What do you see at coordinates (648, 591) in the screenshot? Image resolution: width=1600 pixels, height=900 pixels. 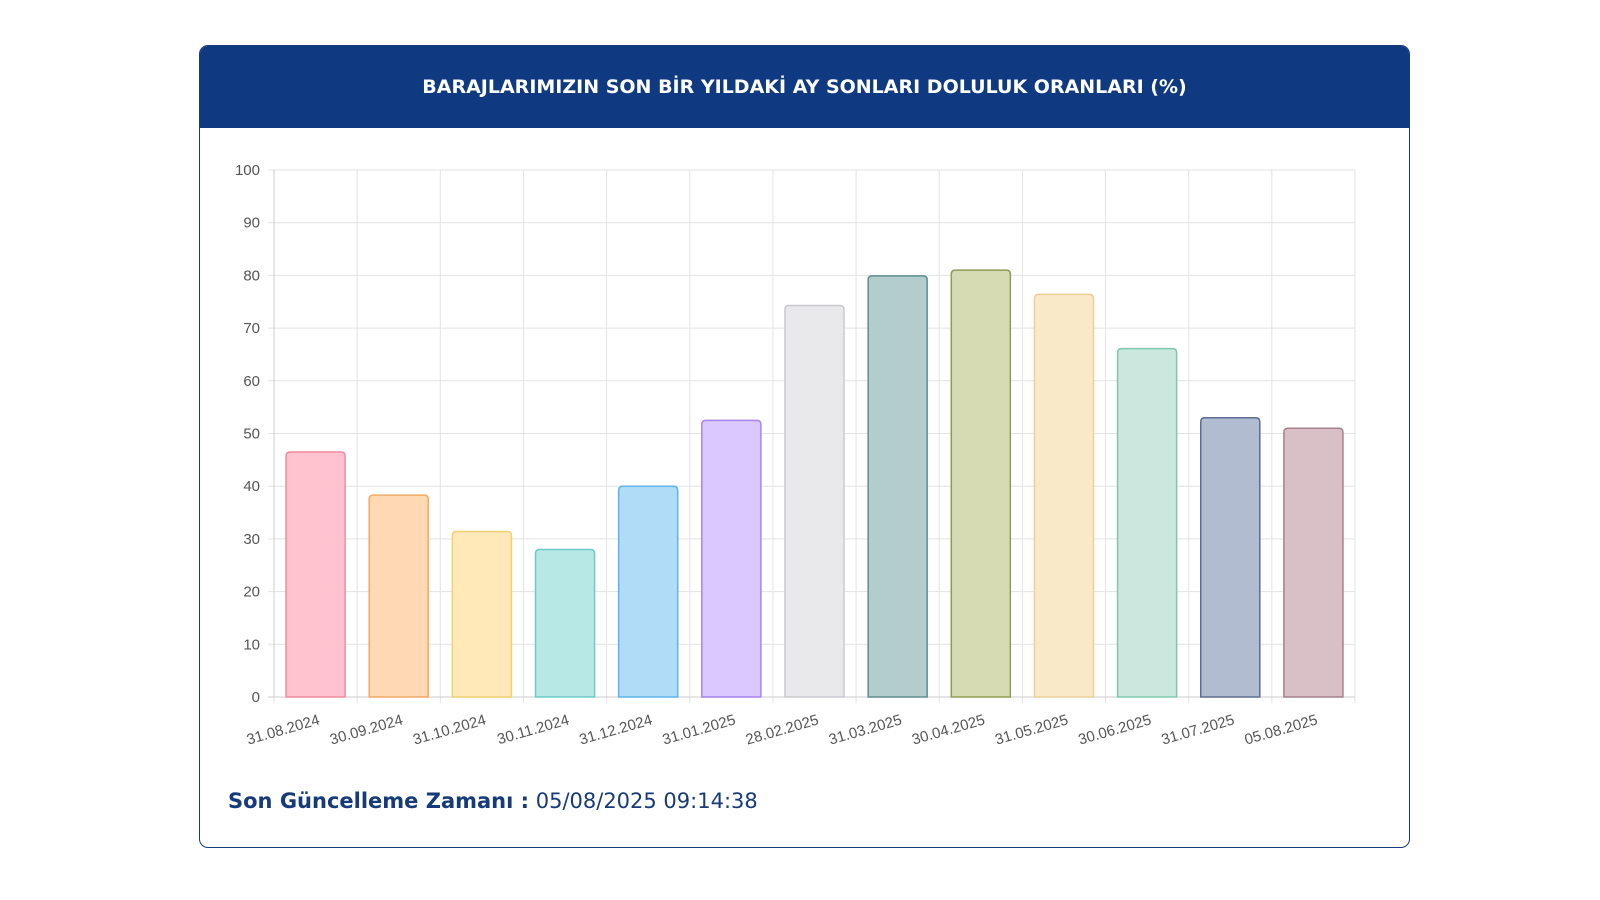 I see `bar-31.12.2024` at bounding box center [648, 591].